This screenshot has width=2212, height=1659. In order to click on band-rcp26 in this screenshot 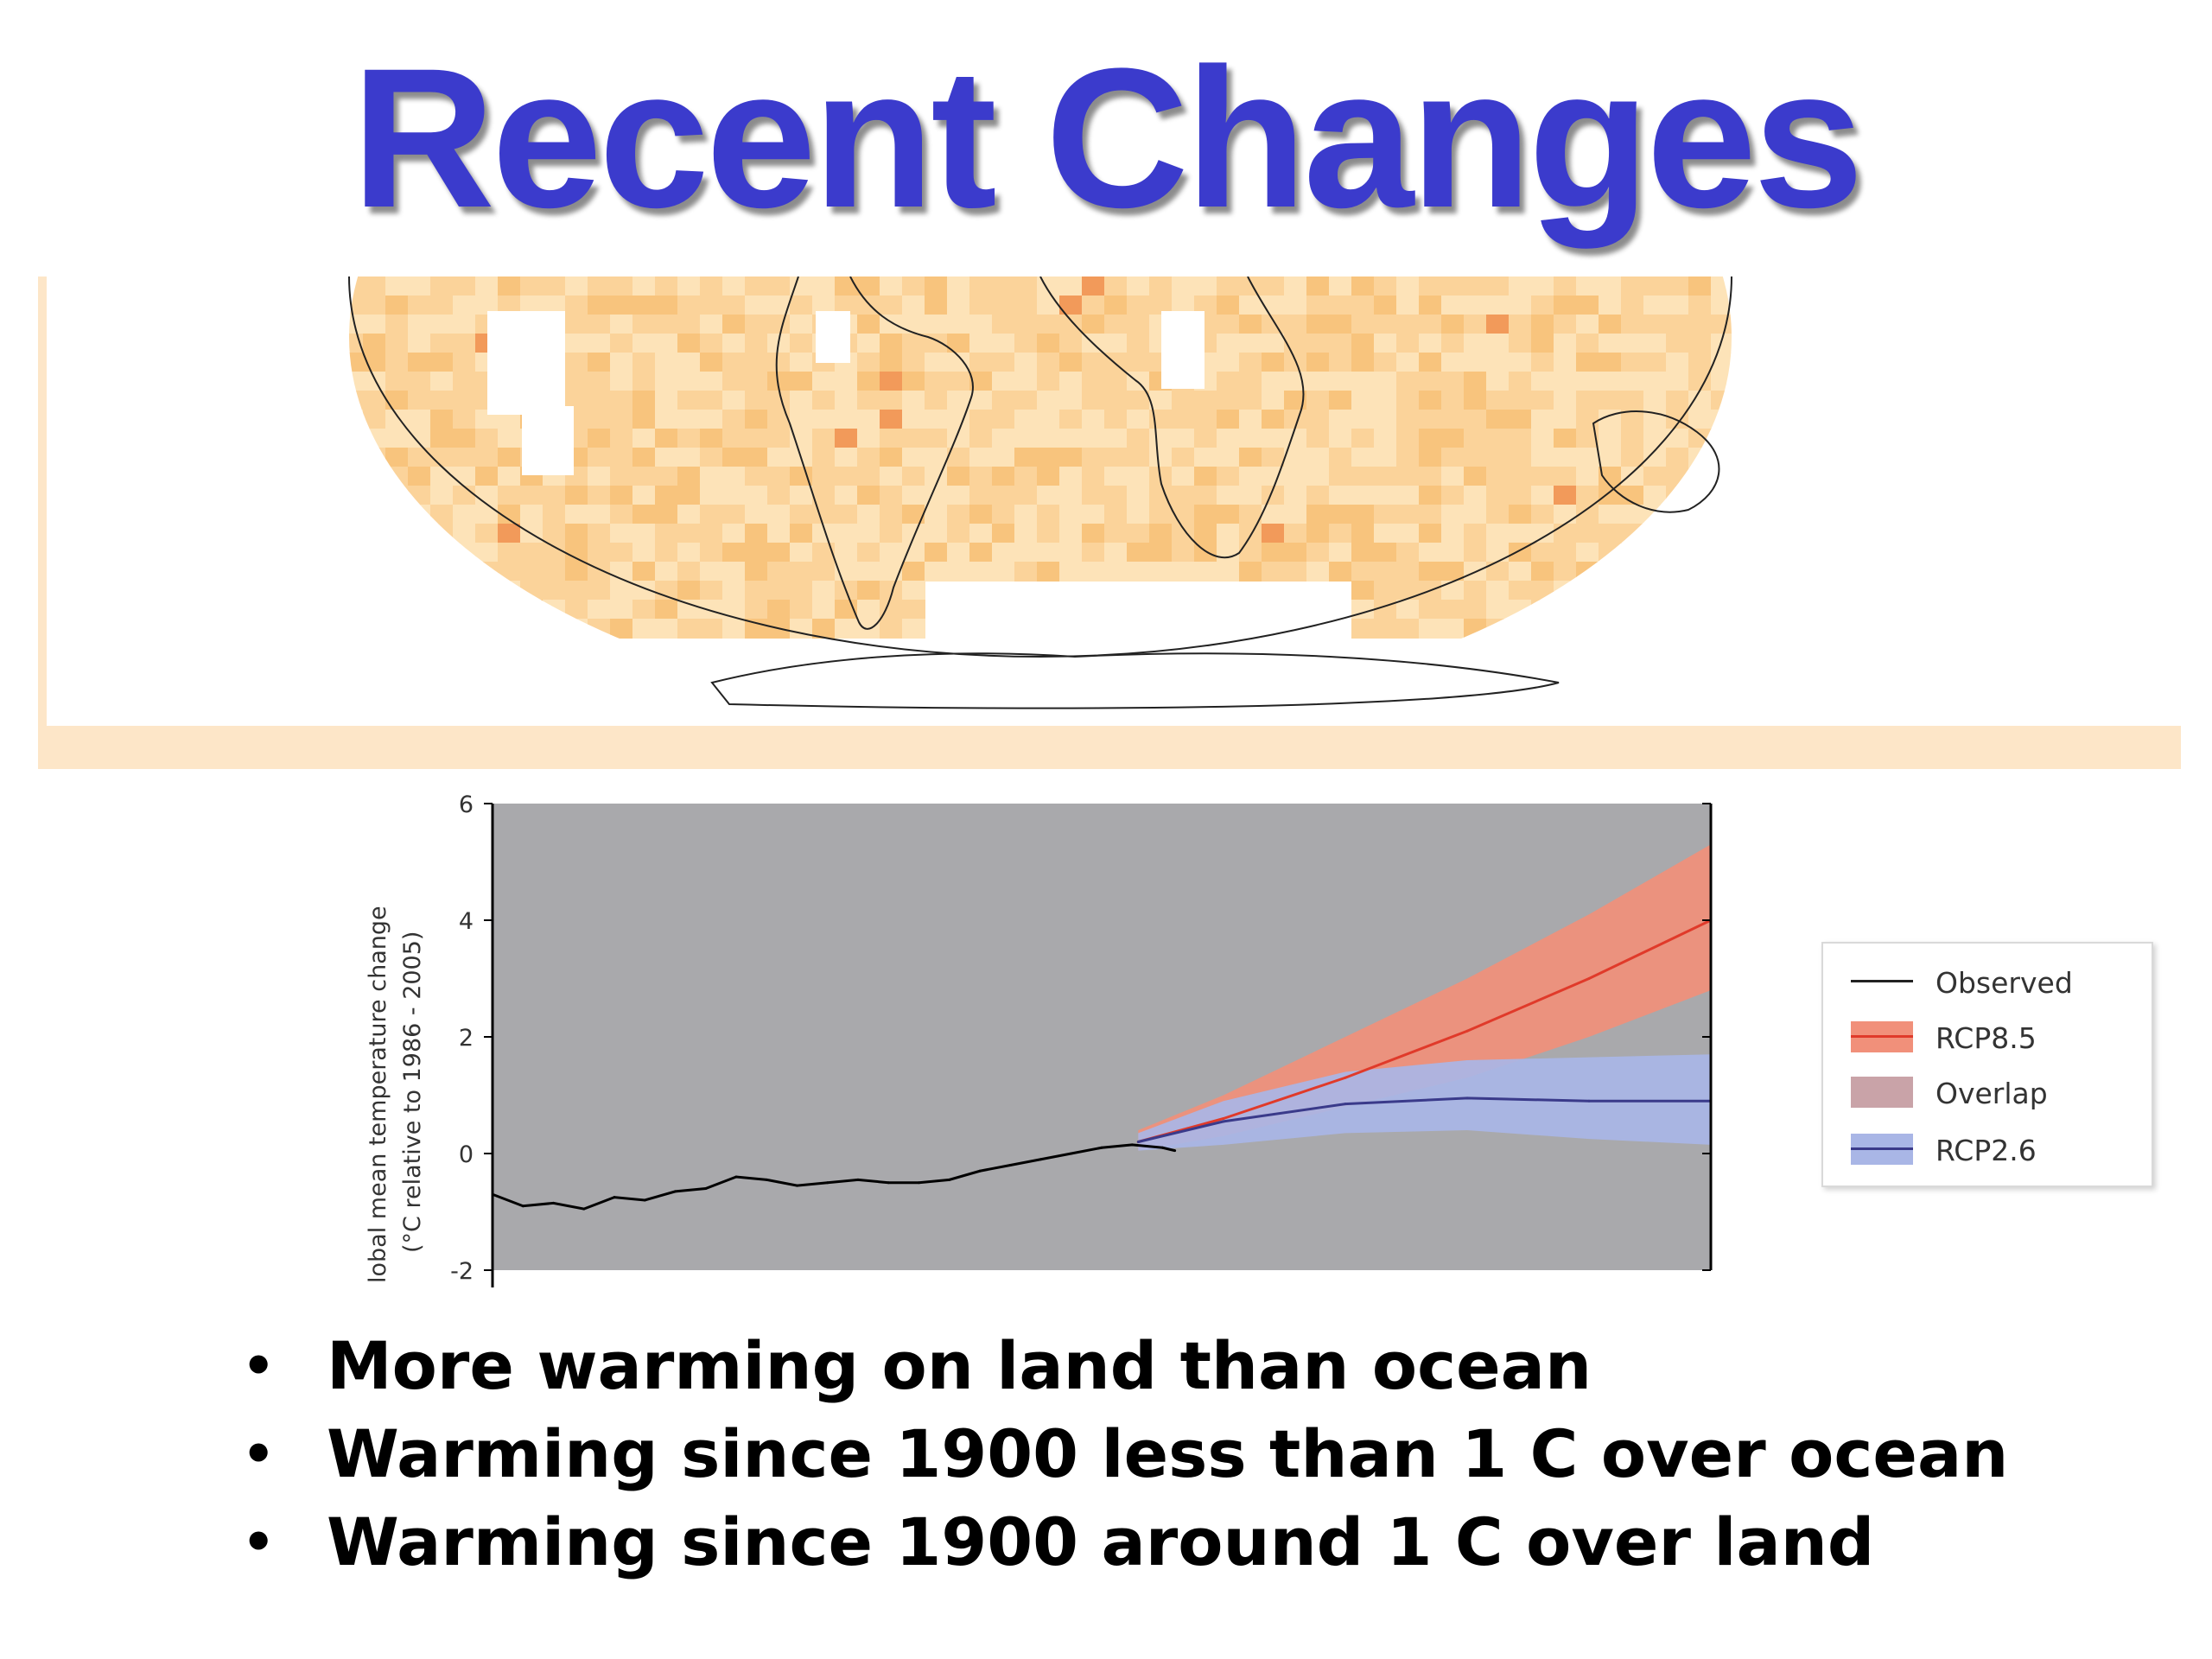, I will do `click(1424, 1102)`.